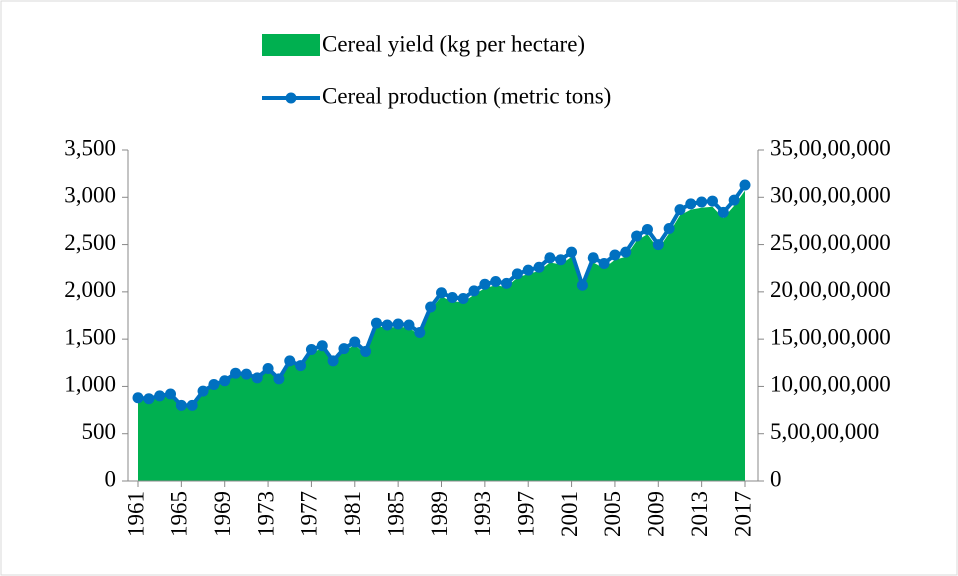  I want to click on y-tick-label: 2,500, so click(90, 242).